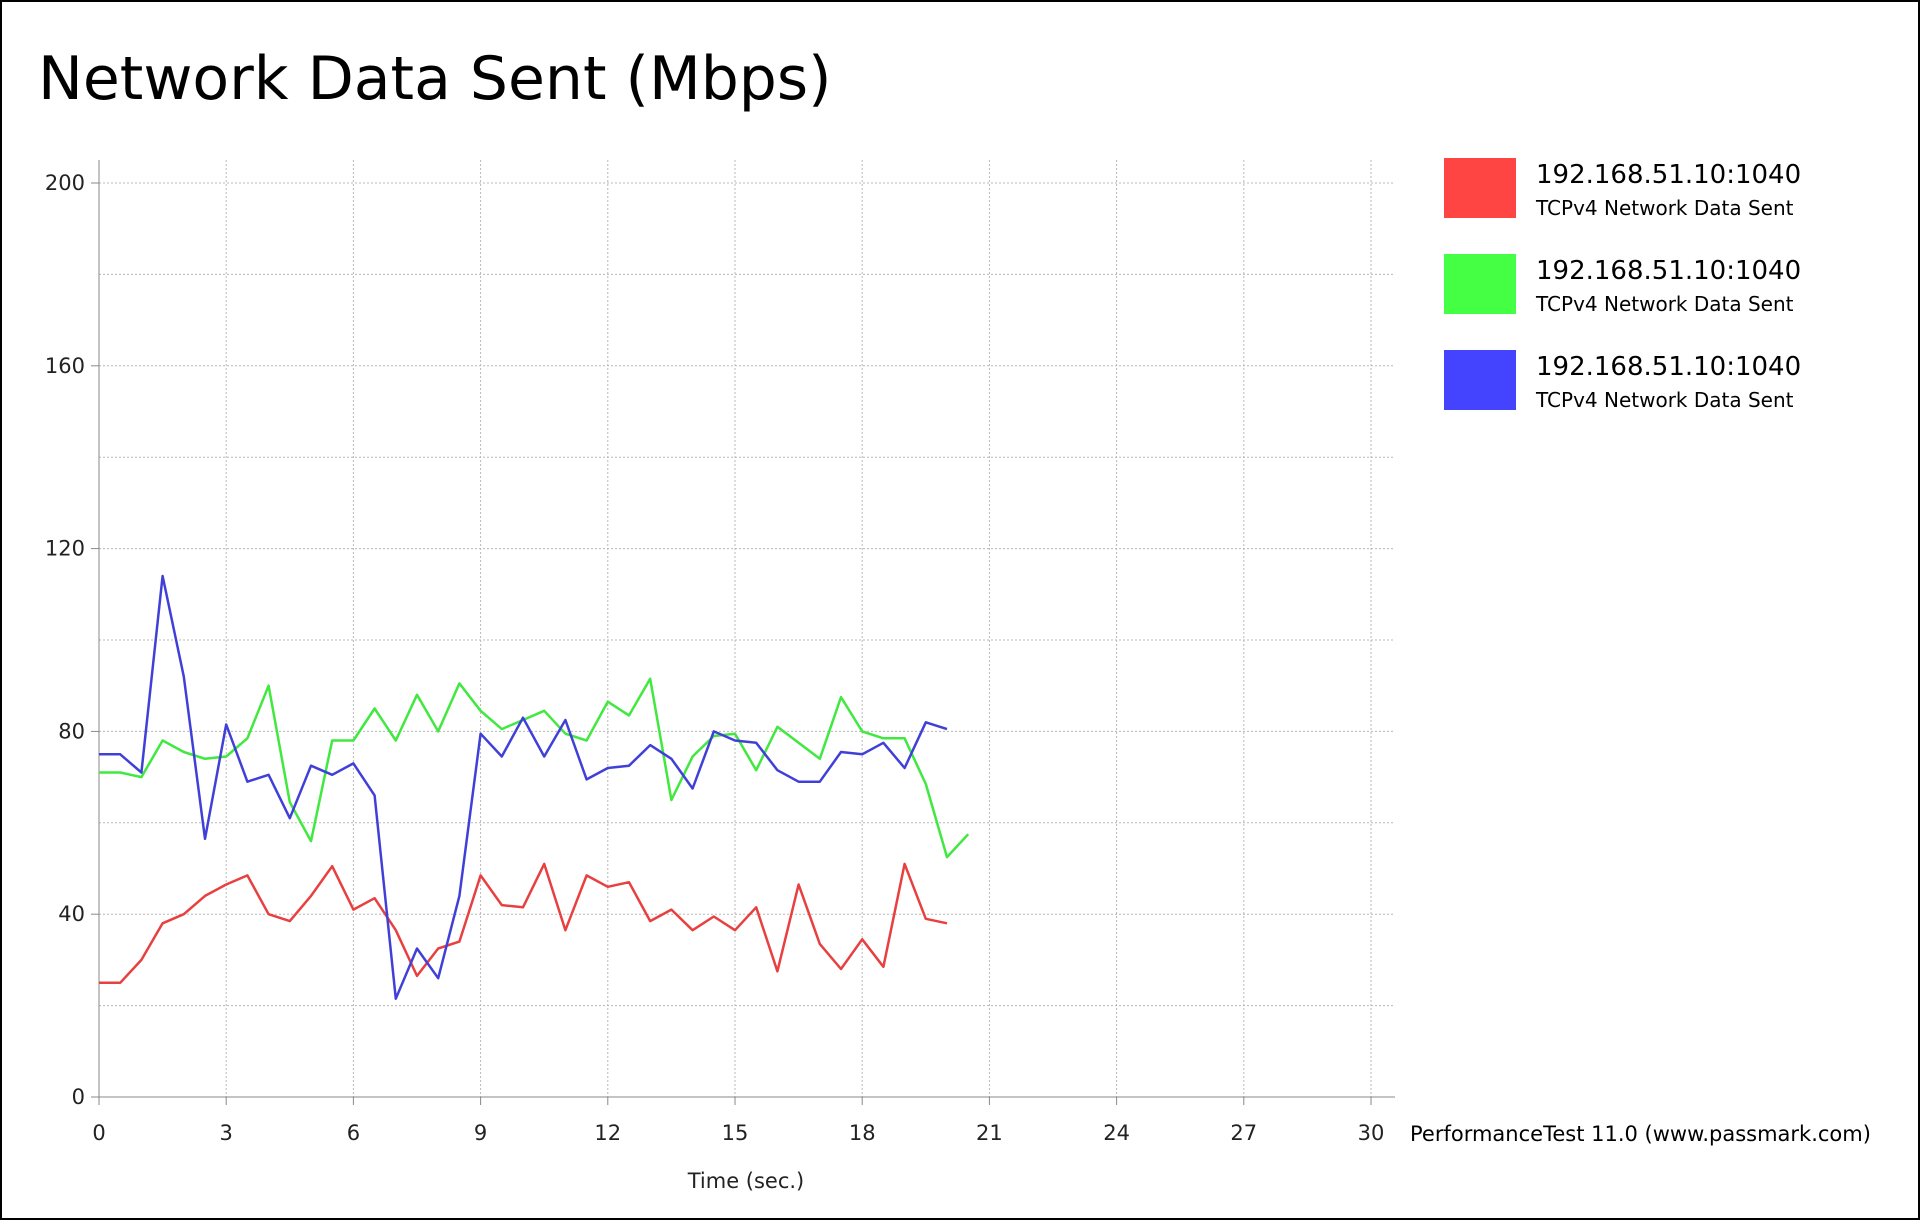  Describe the element at coordinates (735, 1133) in the screenshot. I see `x-tick-label: 15` at that location.